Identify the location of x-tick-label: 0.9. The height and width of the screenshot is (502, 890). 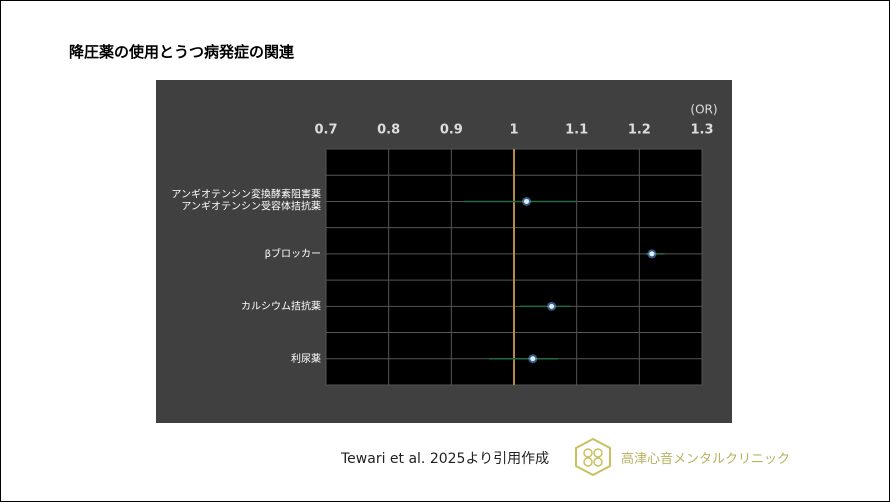
(451, 130).